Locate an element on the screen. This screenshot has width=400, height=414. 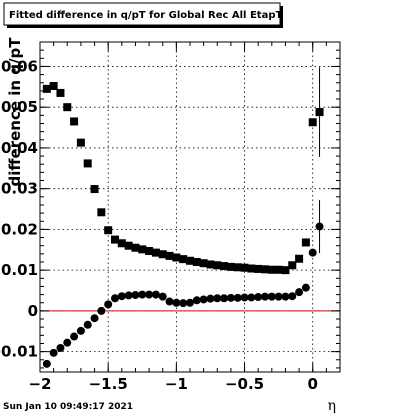
y-tick-label: 0.04 is located at coordinates (19, 148).